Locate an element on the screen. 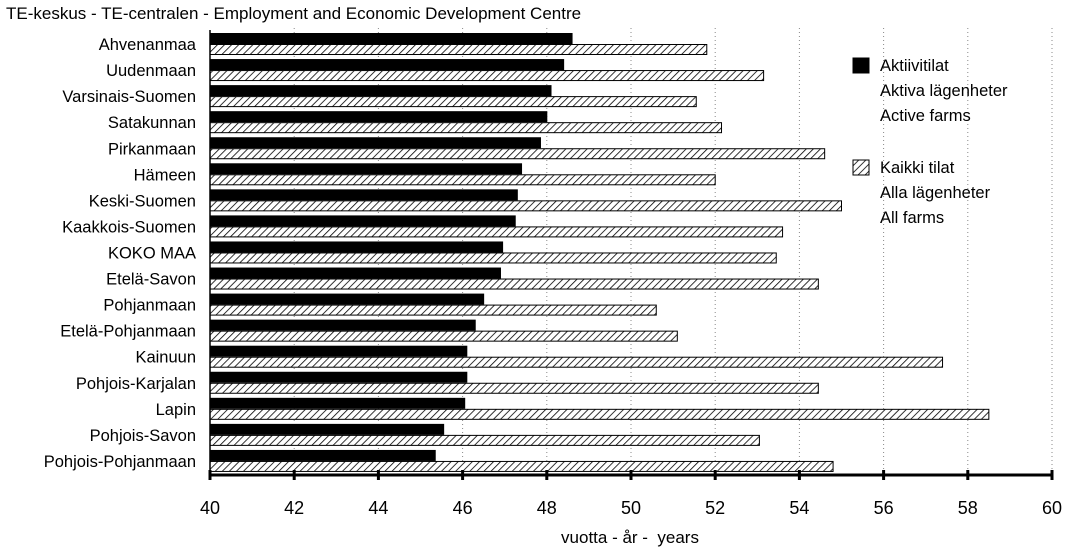 Image resolution: width=1073 pixels, height=550 pixels. x-tick-label: 60 is located at coordinates (1052, 508).